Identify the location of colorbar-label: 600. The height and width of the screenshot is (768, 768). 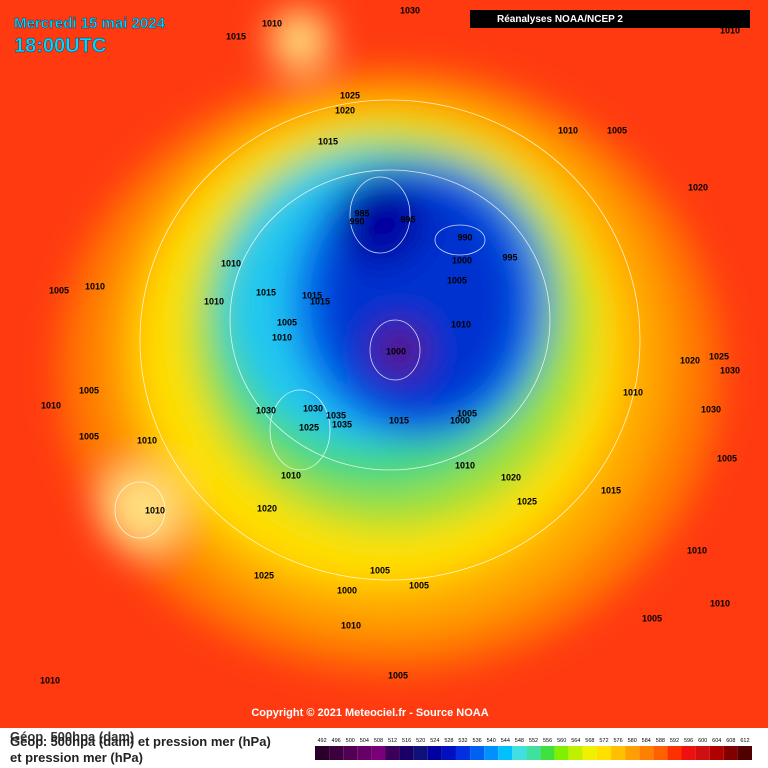
(702, 741).